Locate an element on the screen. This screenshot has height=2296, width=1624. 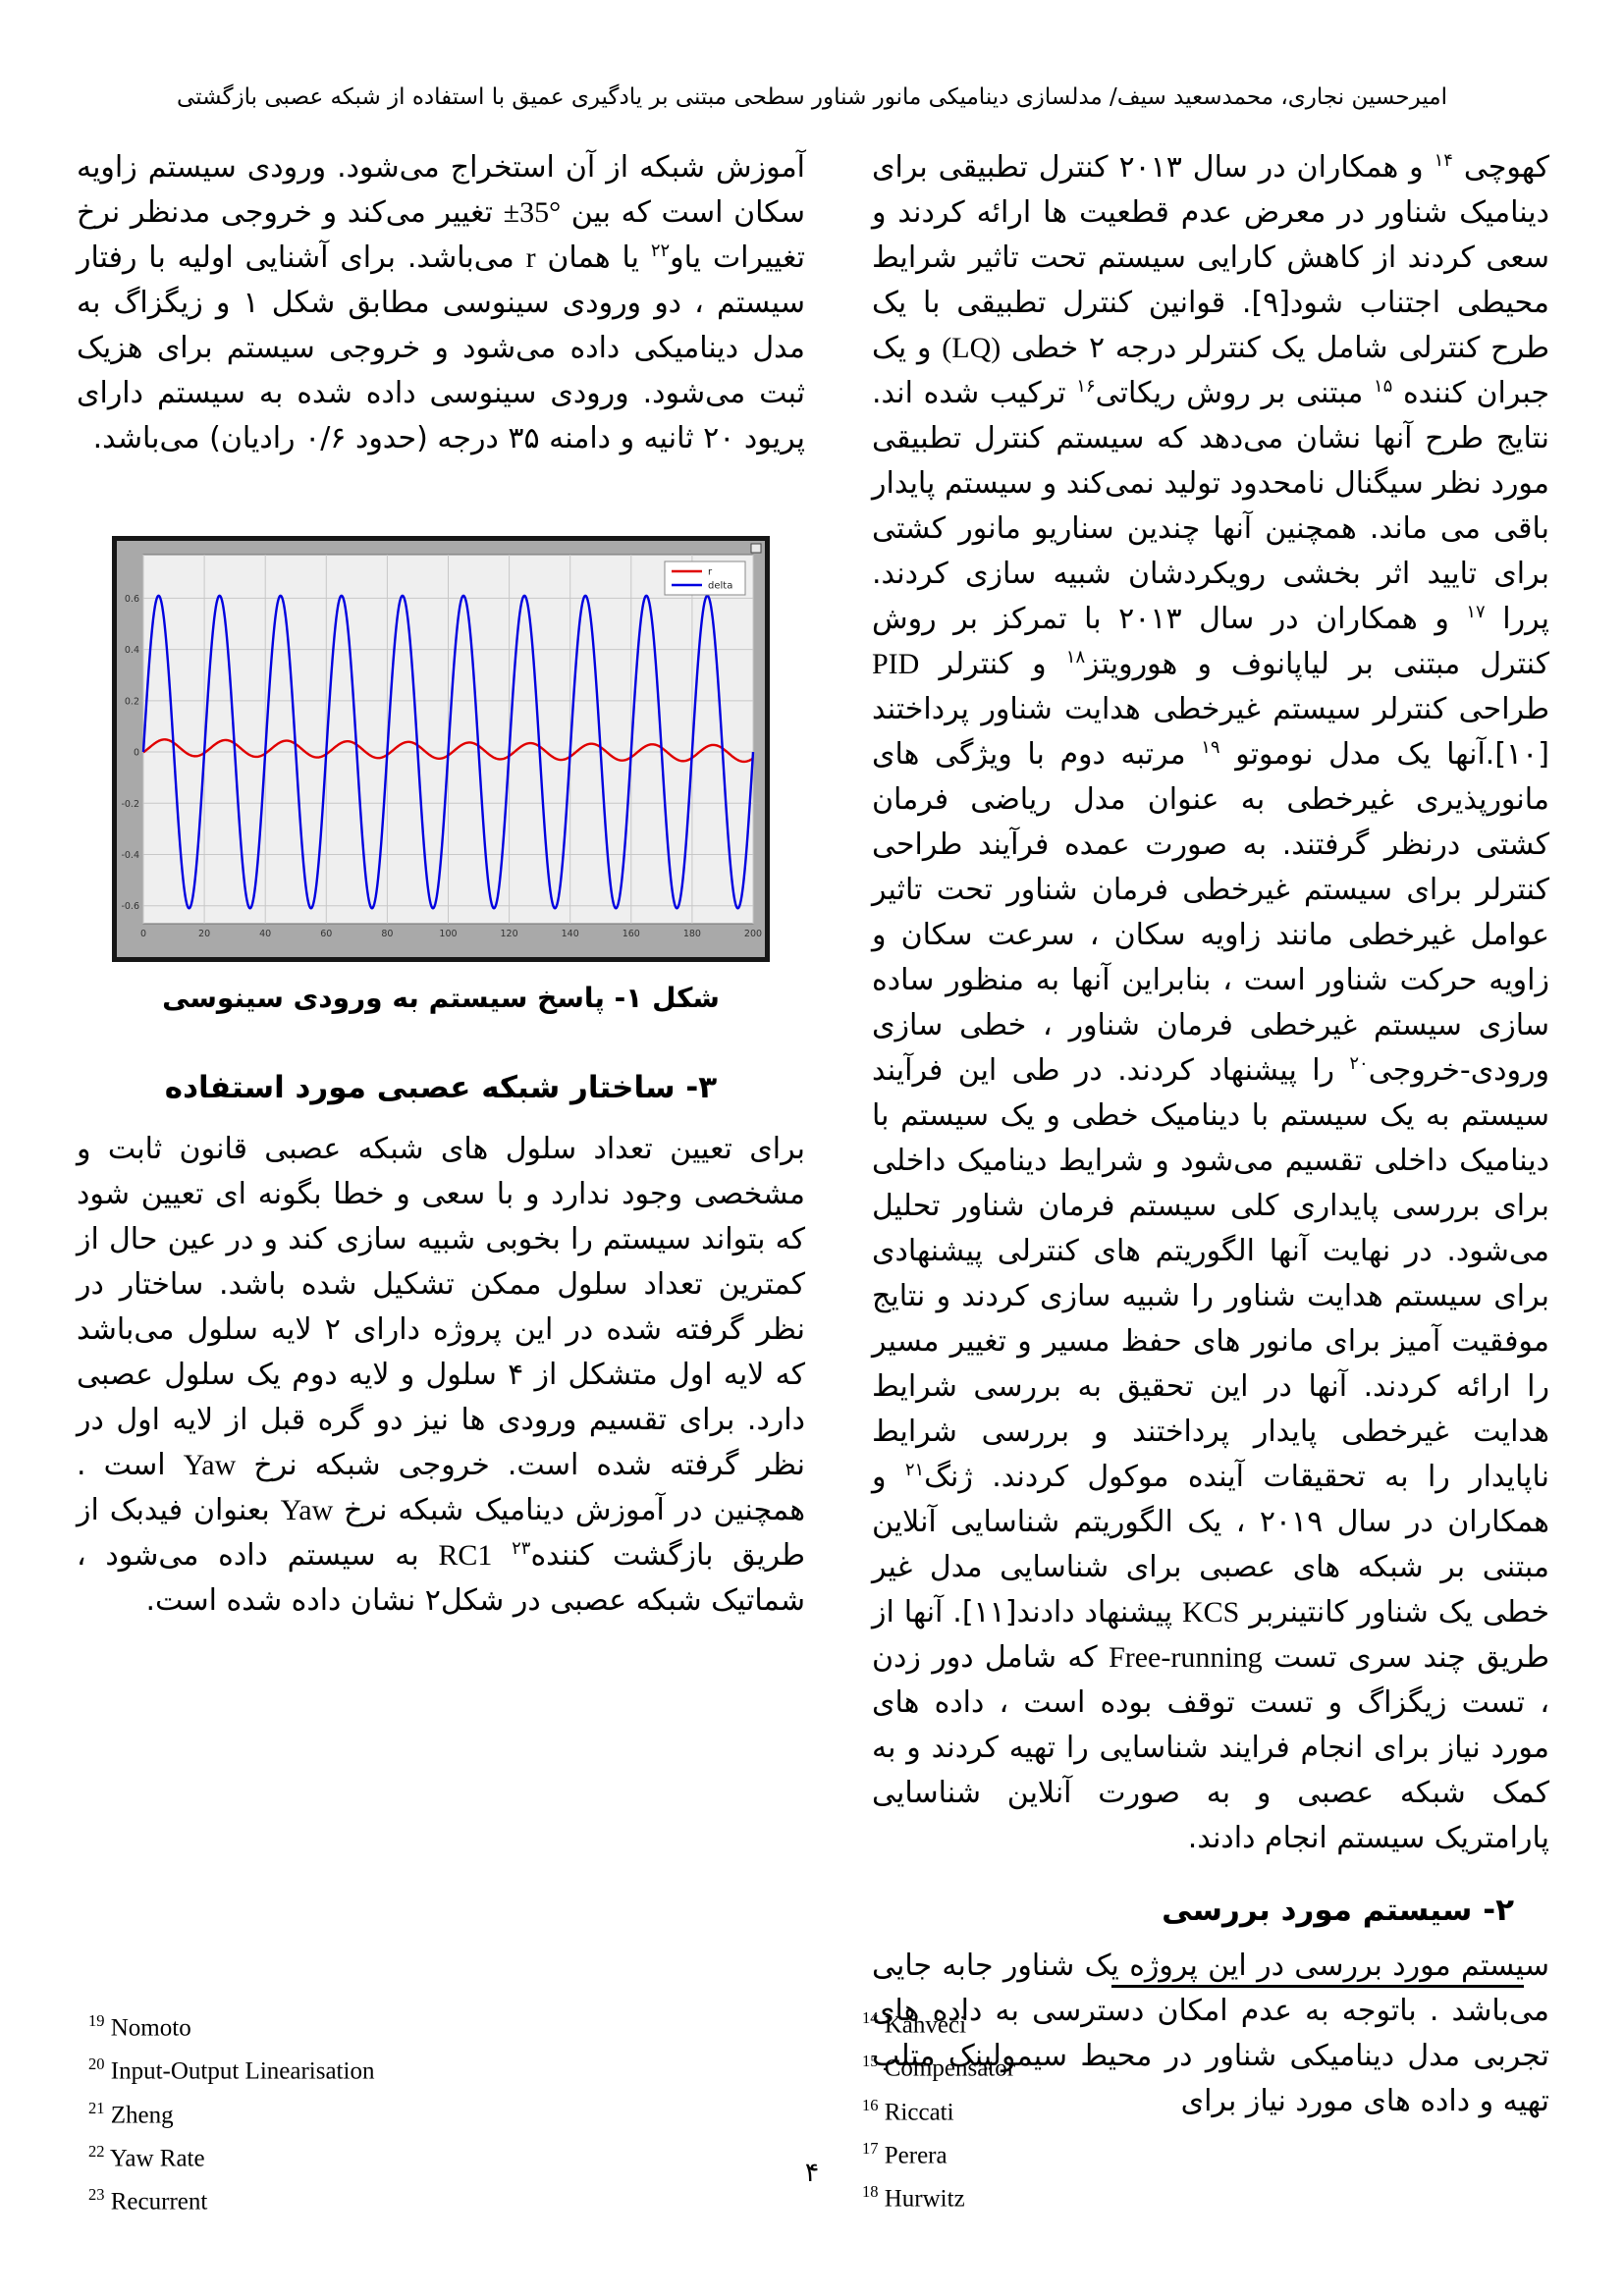
svg-text: 0.2 is located at coordinates (132, 701).